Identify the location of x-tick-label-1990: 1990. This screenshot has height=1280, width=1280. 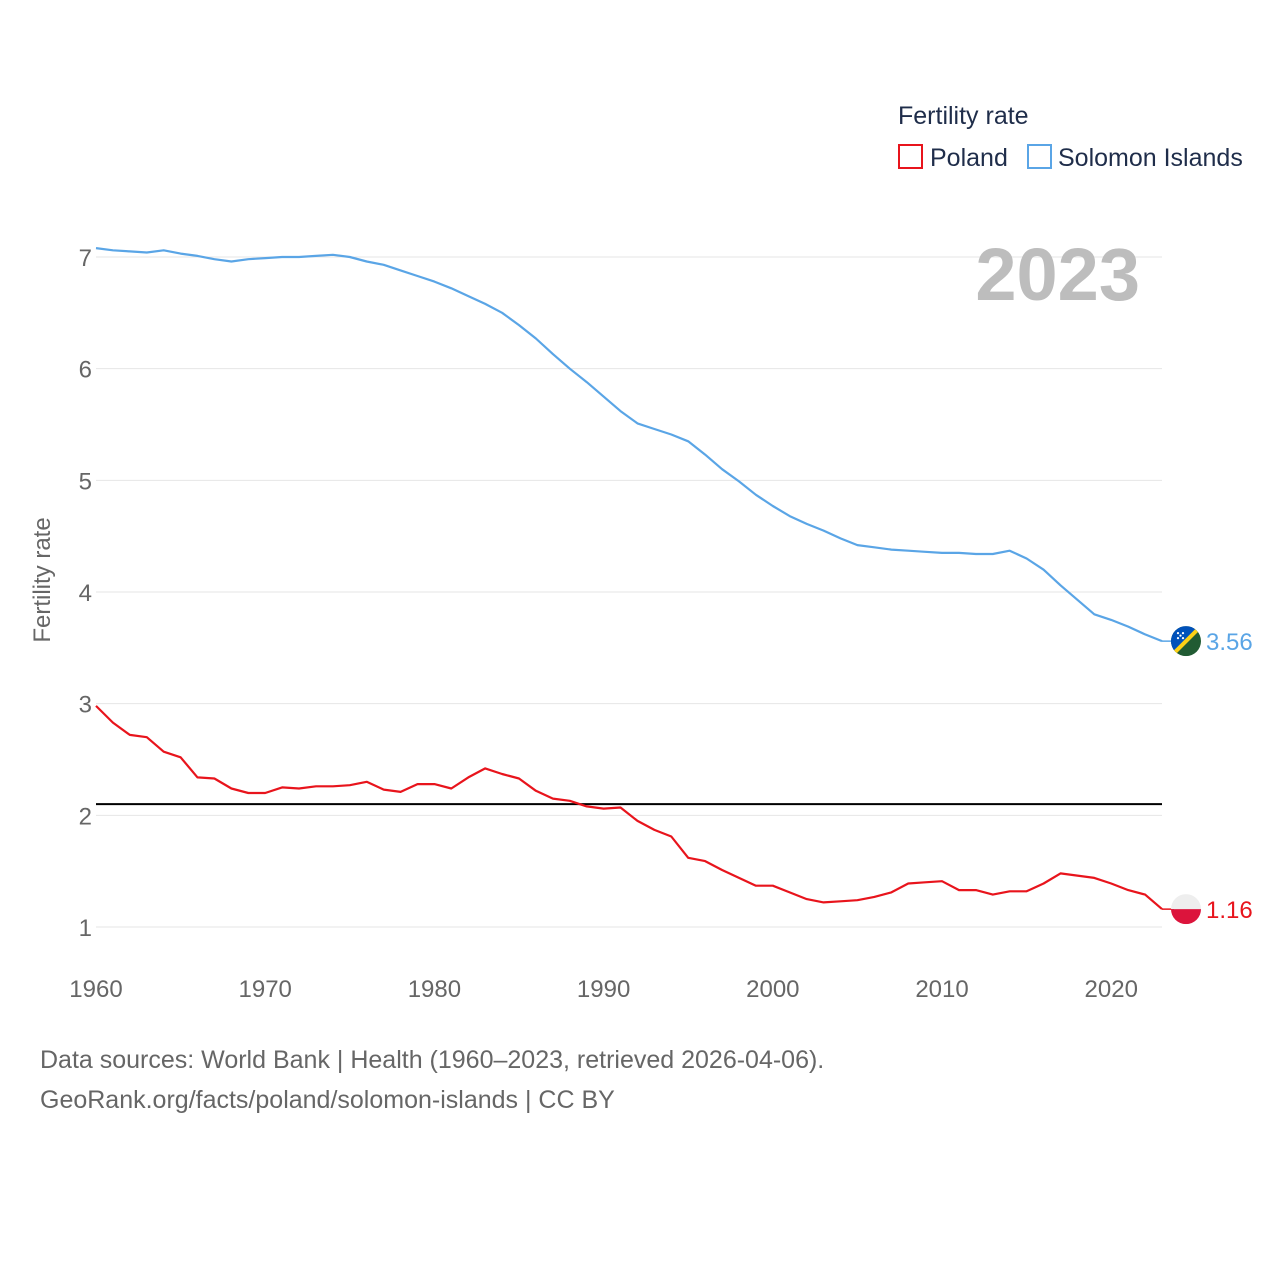
(603, 989).